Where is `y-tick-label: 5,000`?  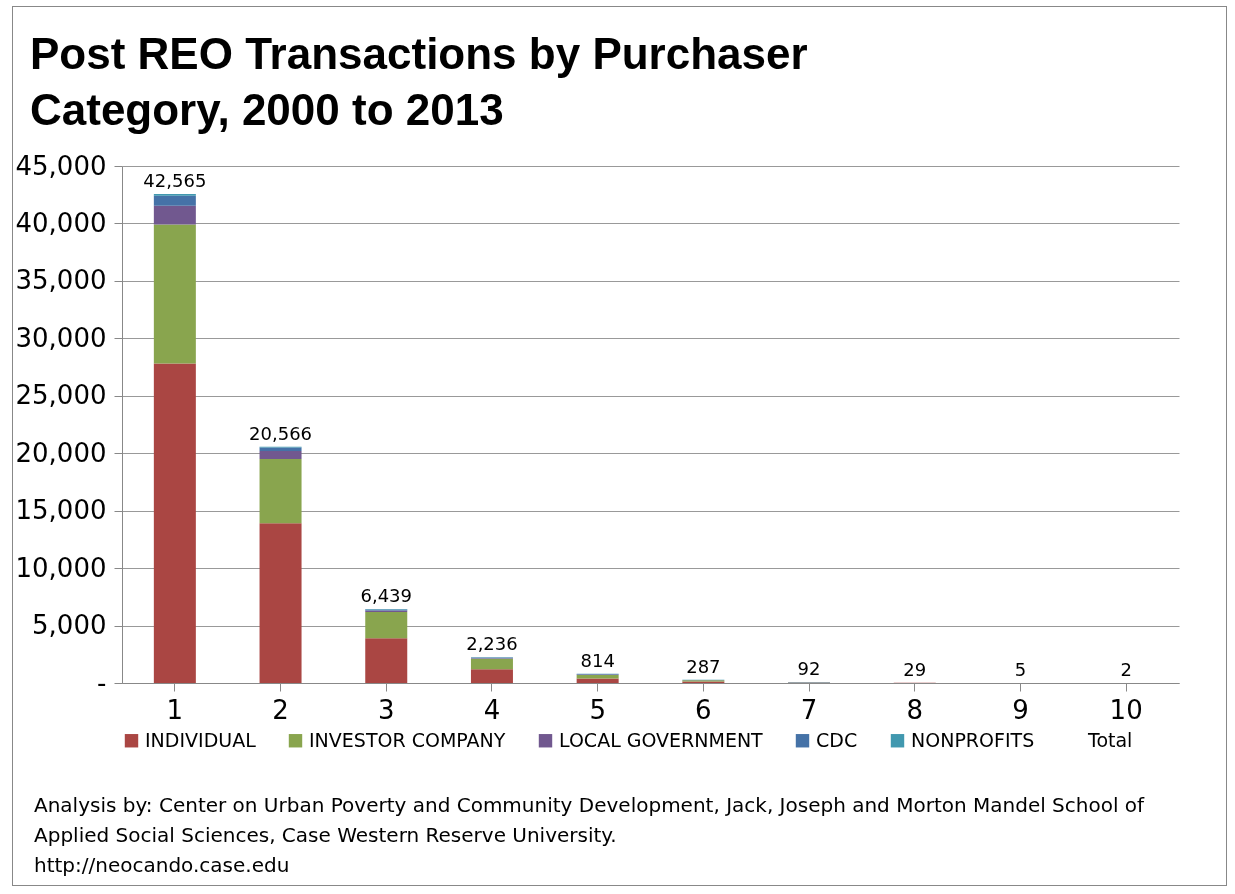
y-tick-label: 5,000 is located at coordinates (69, 625).